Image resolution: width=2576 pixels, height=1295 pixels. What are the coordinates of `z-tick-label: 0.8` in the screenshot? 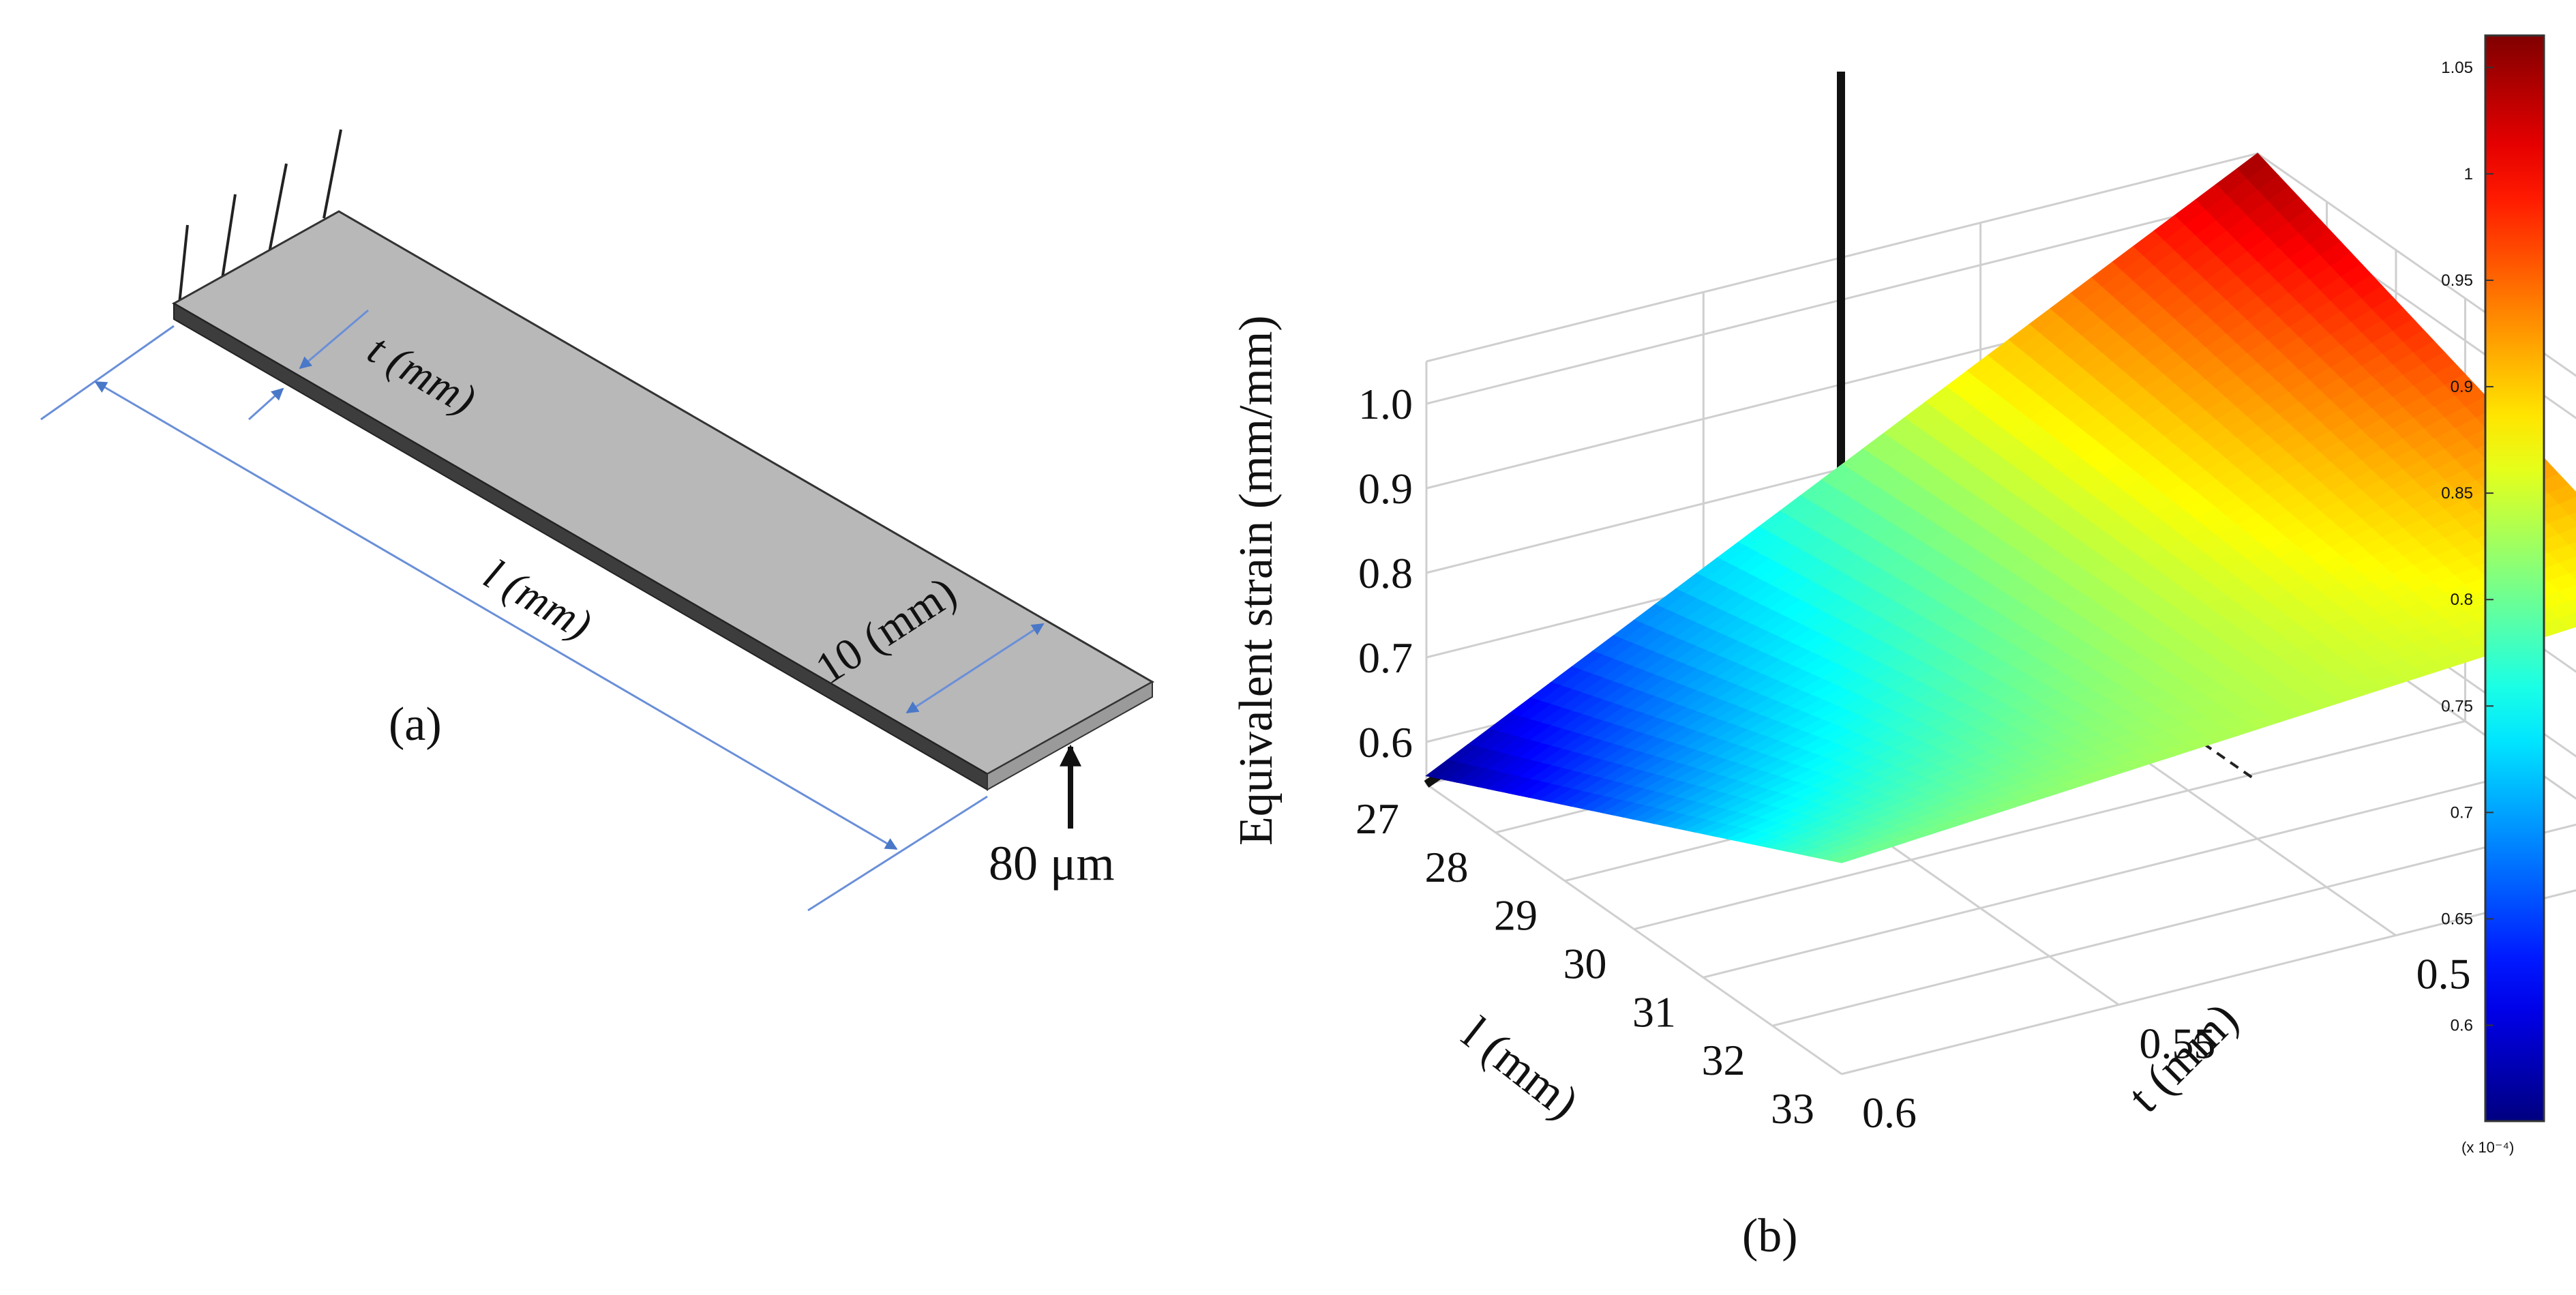 It's located at (1385, 573).